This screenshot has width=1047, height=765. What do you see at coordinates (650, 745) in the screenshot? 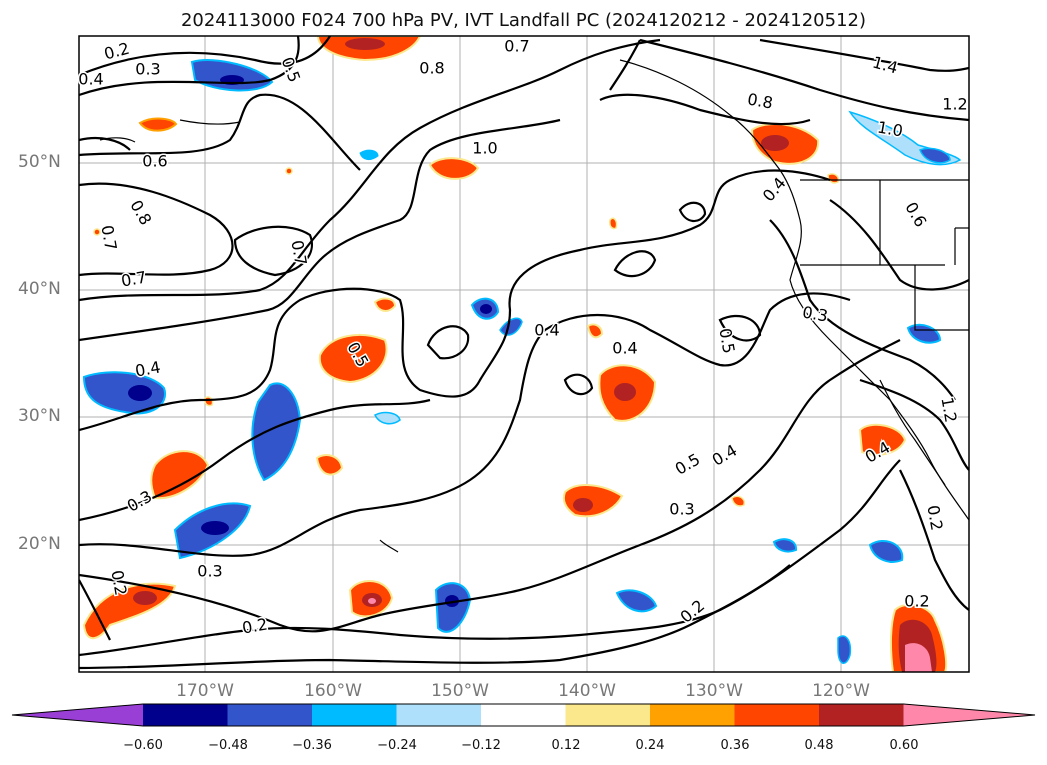
I see `colorbar-tick: 0.24` at bounding box center [650, 745].